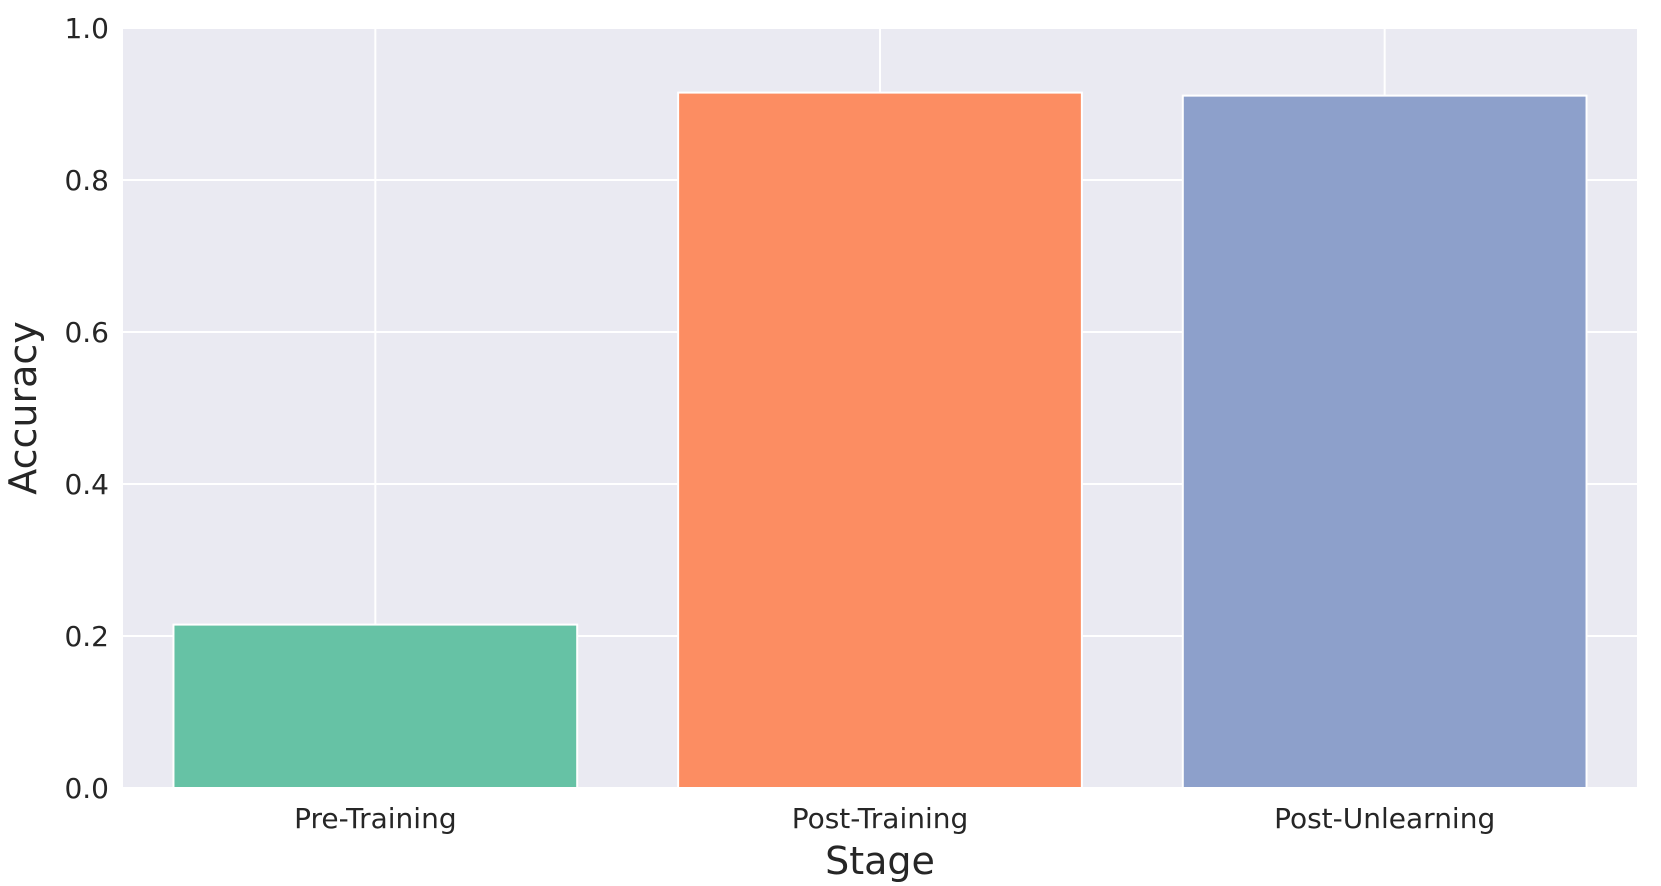 This screenshot has width=1661, height=886. I want to click on y-axis-title: Accuracy, so click(23, 408).